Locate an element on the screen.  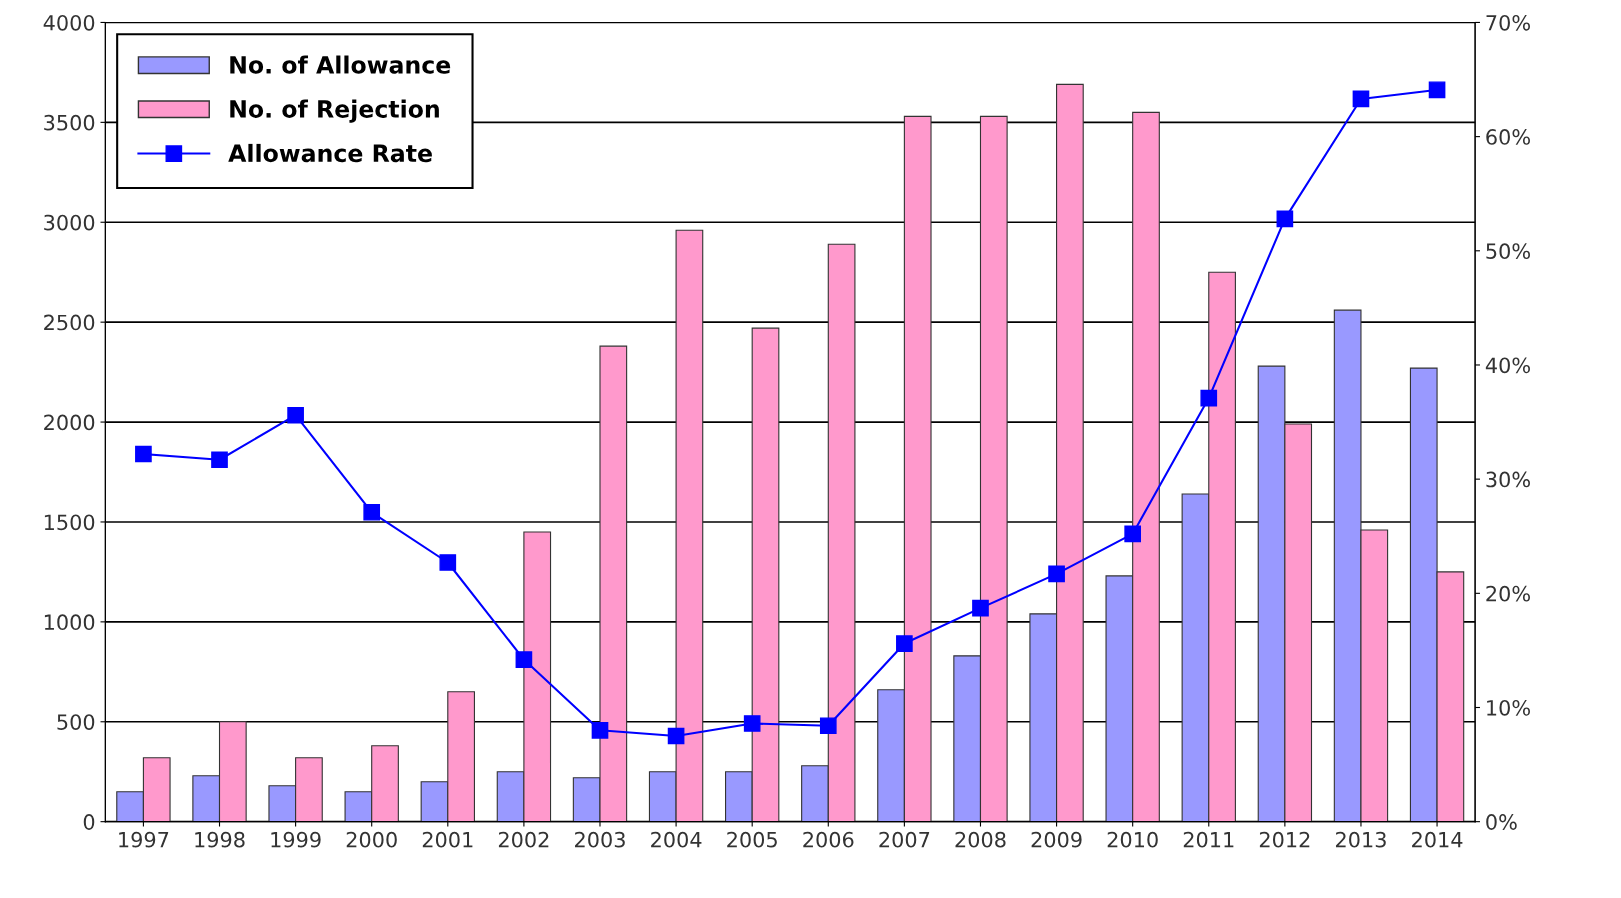
x-tick-label: 2013 is located at coordinates (1360, 839).